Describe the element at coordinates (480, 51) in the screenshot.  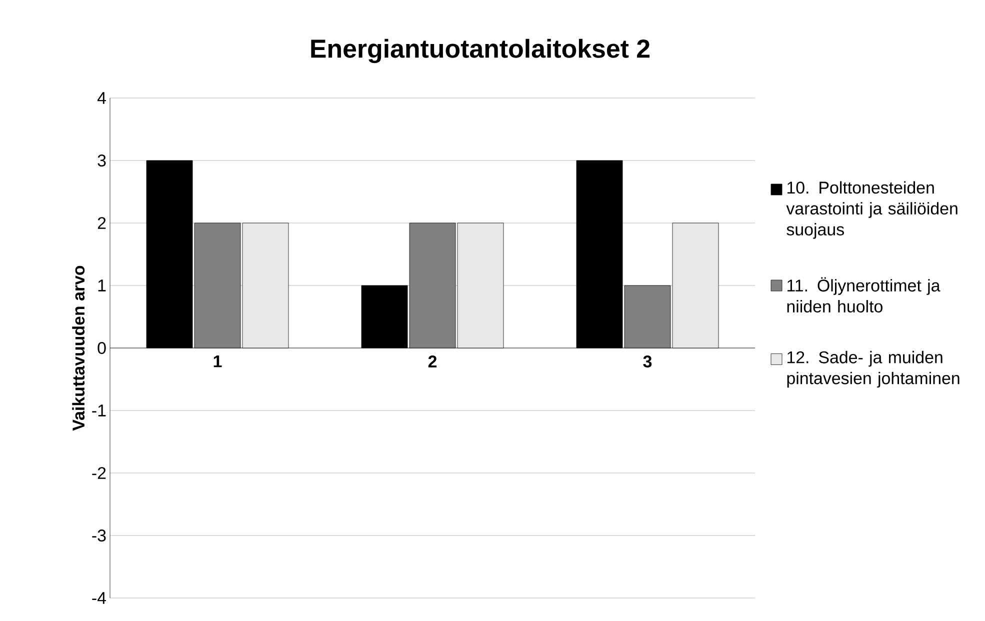
I see `chart-title: Energiantuotantolaitokset 2` at that location.